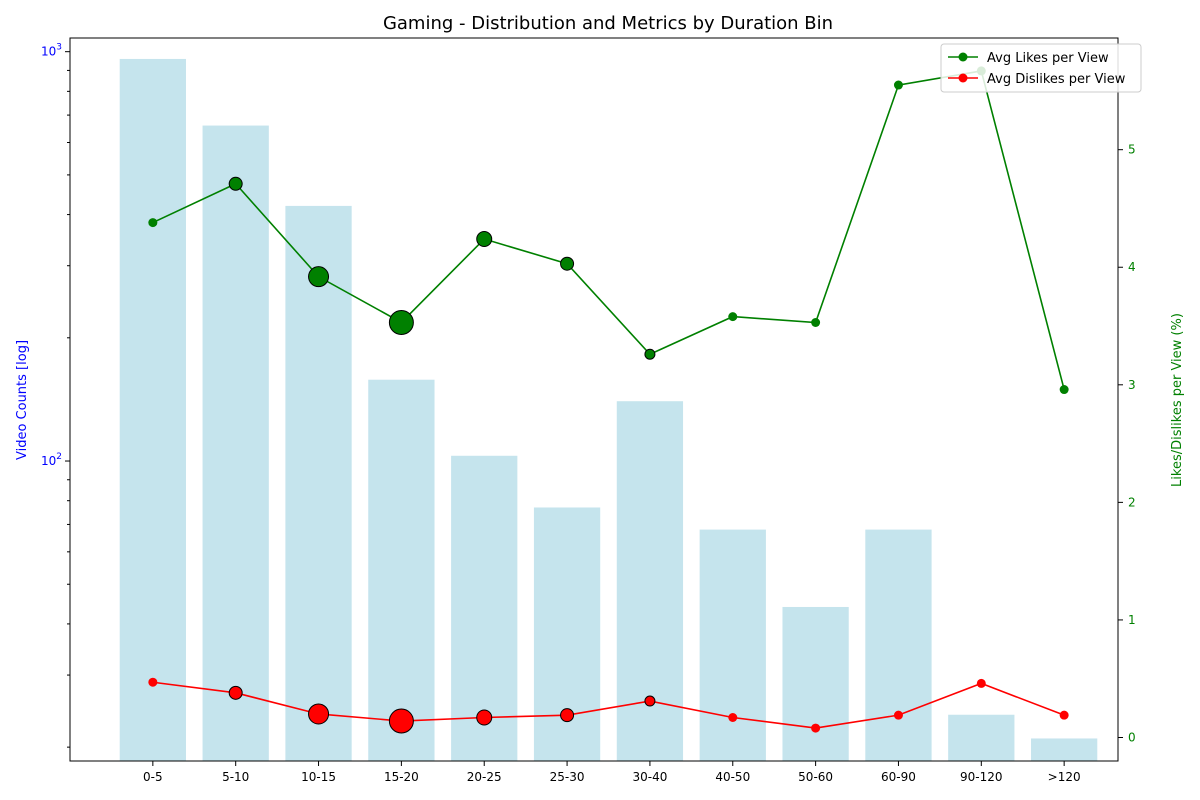 The height and width of the screenshot is (800, 1200). Describe the element at coordinates (898, 777) in the screenshot. I see `x-tick-label-9: 60-90` at that location.